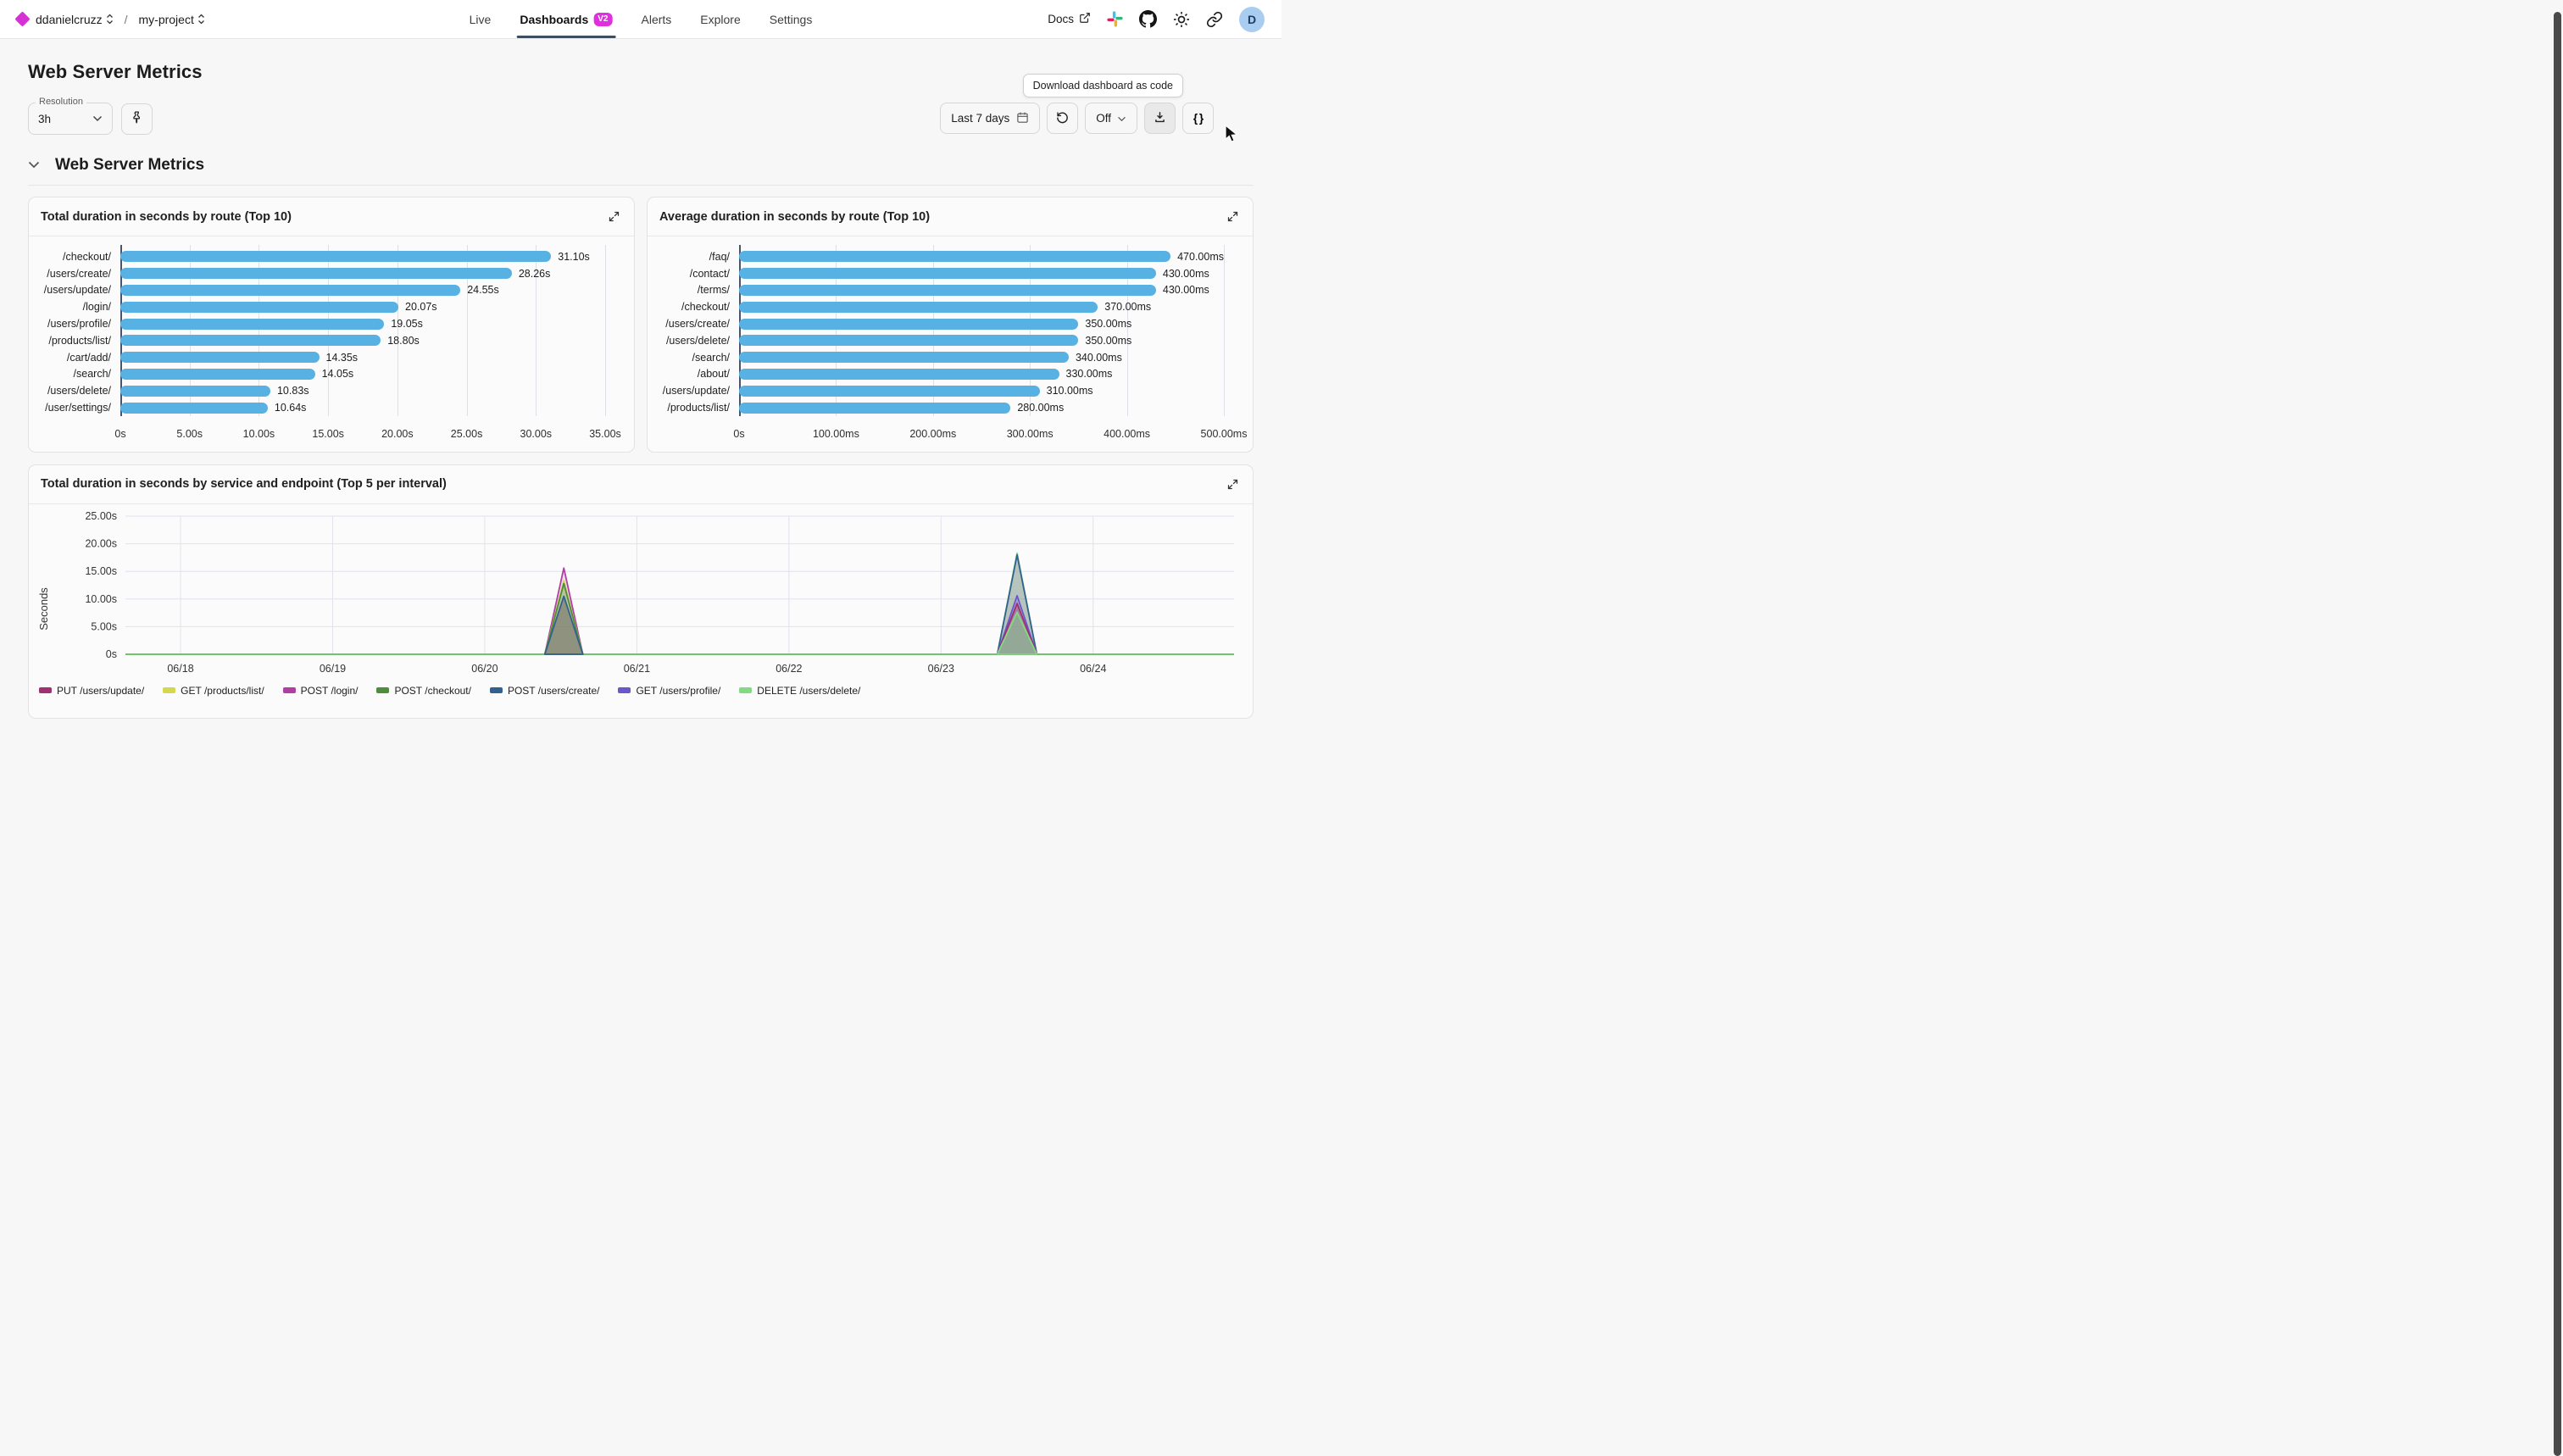  Describe the element at coordinates (421, 307) in the screenshot. I see `bar-value-label: 20.07s` at that location.